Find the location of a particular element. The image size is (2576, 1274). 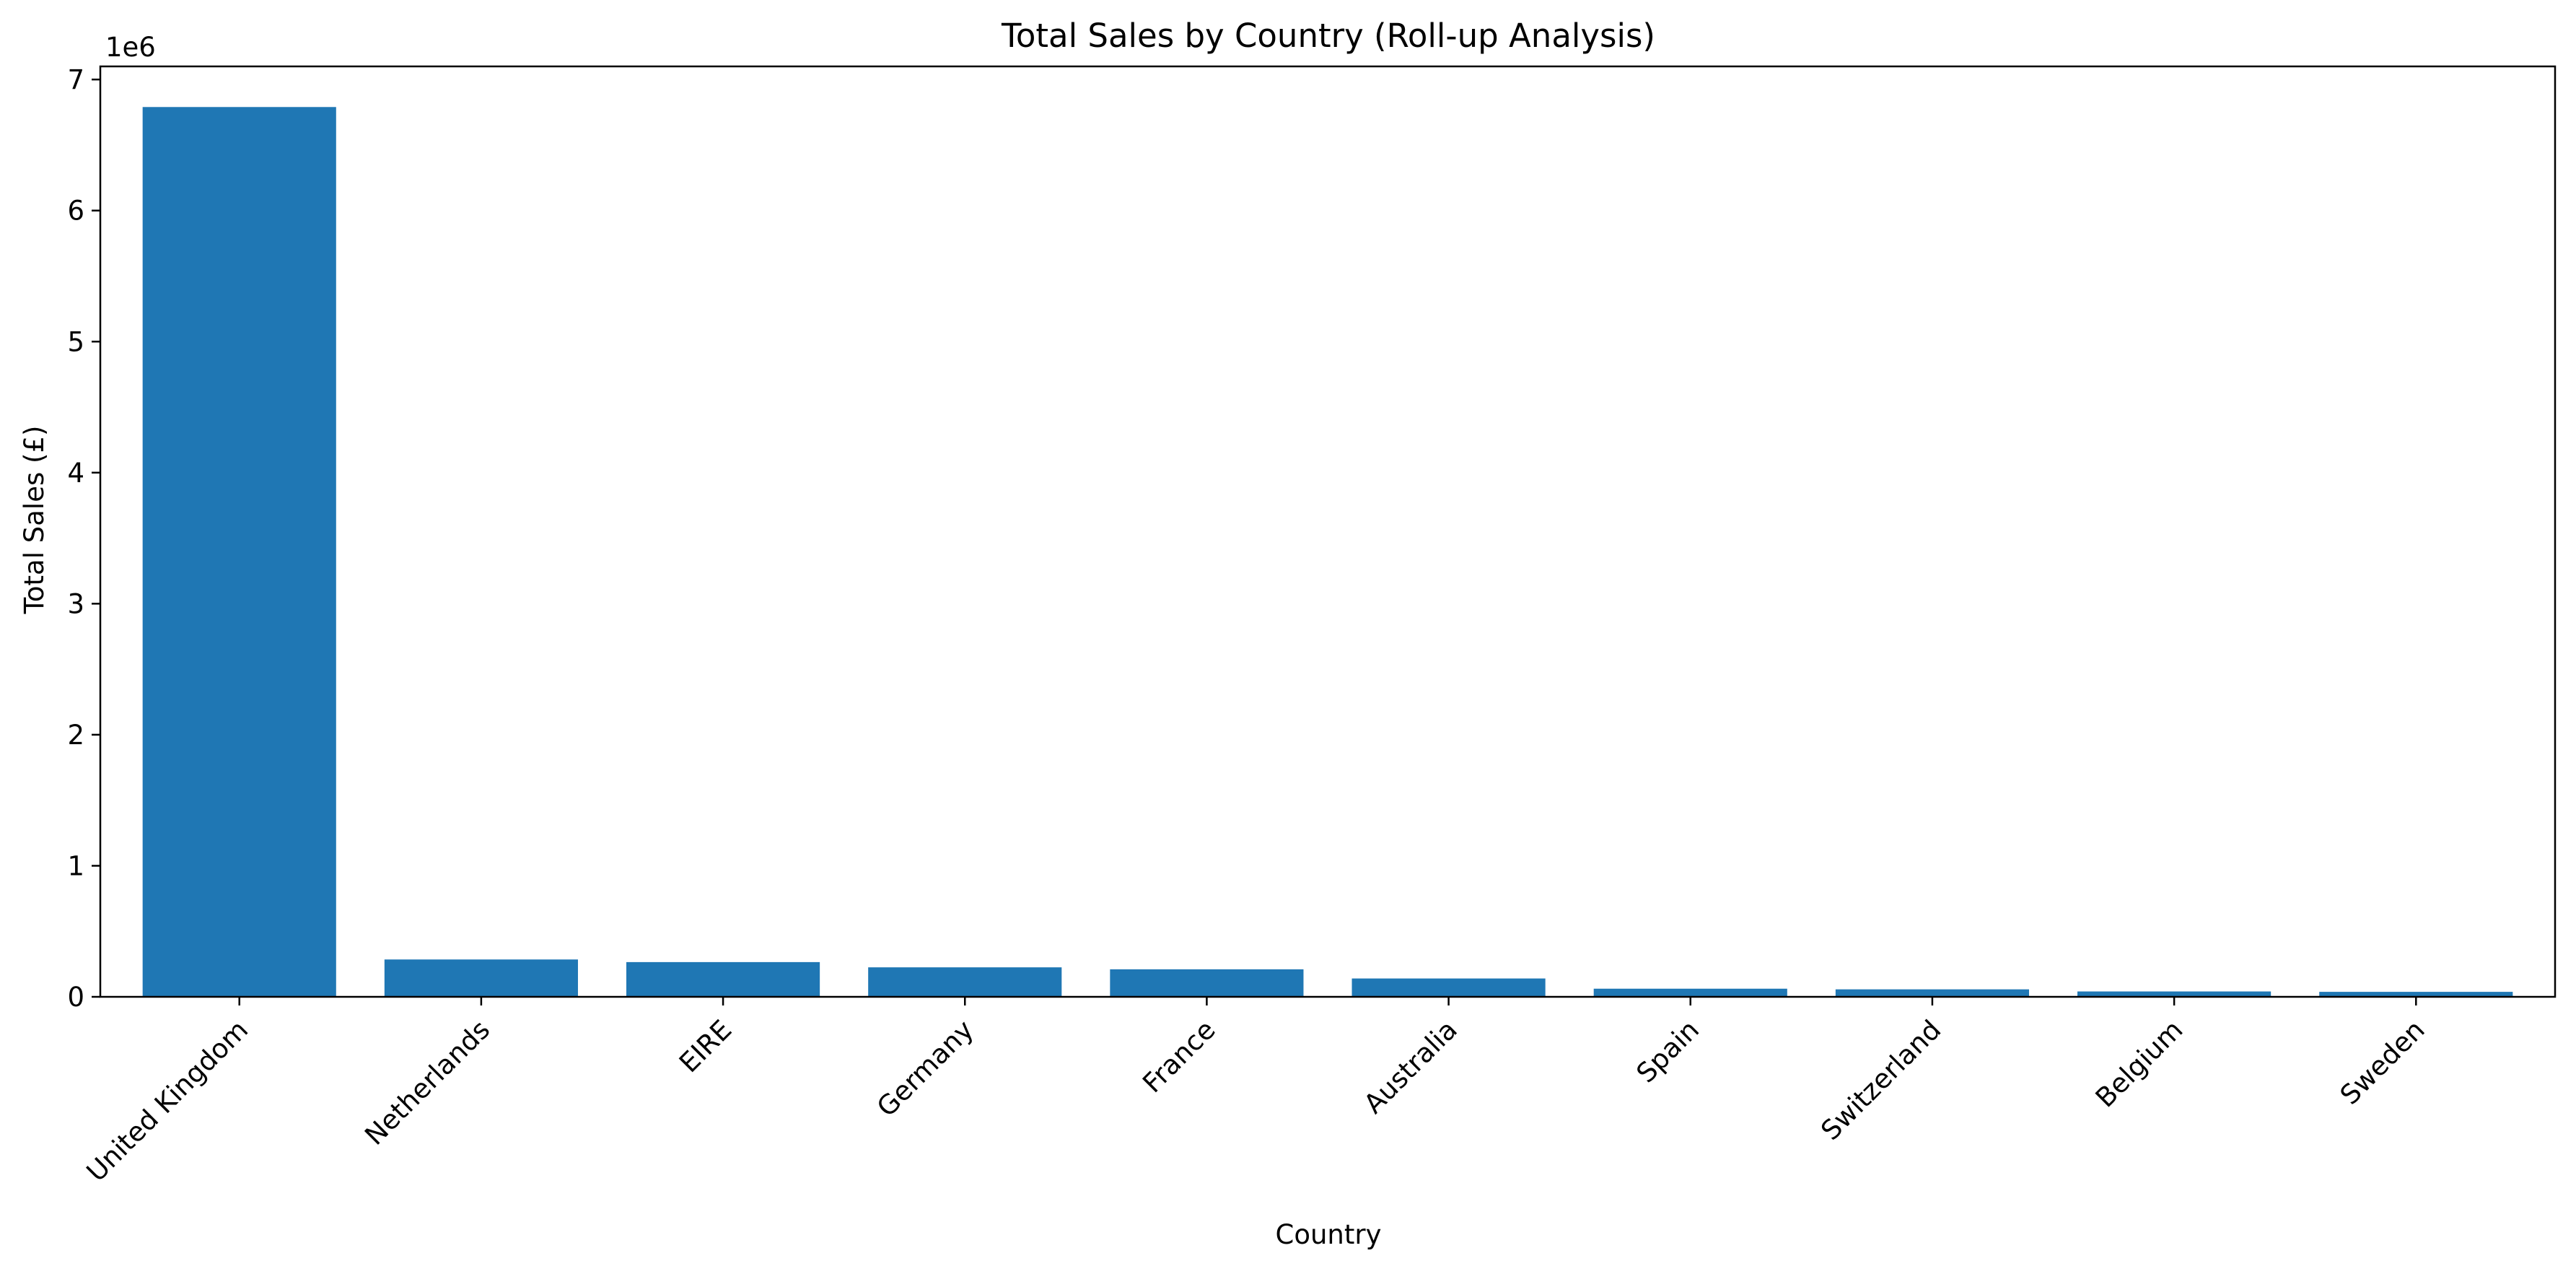

x-axis-title: Country is located at coordinates (1329, 1234).